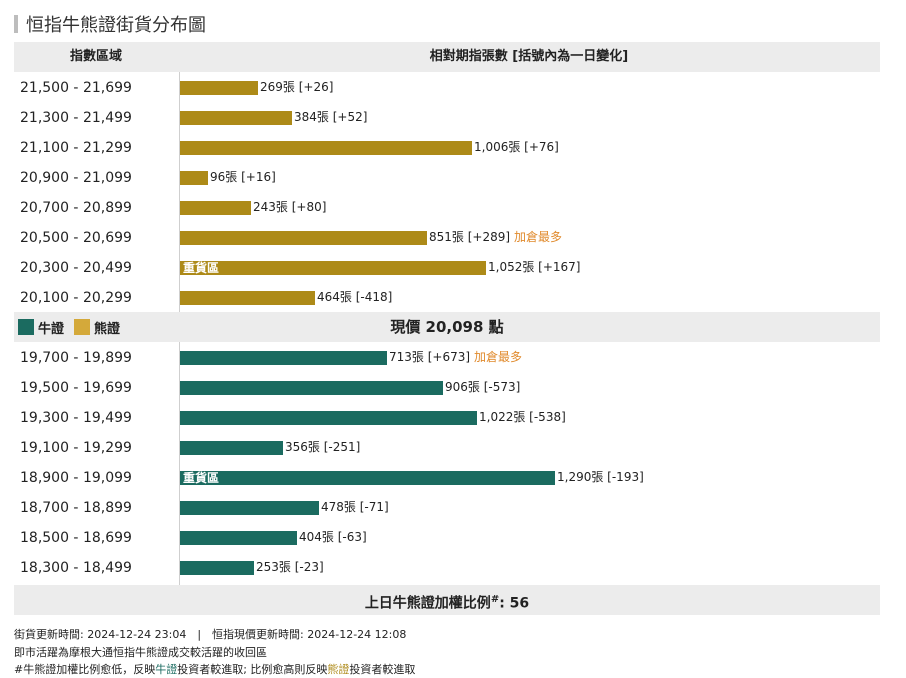 The height and width of the screenshot is (678, 906). I want to click on bear-bar-value-label: 464張 [-418], so click(354, 297).